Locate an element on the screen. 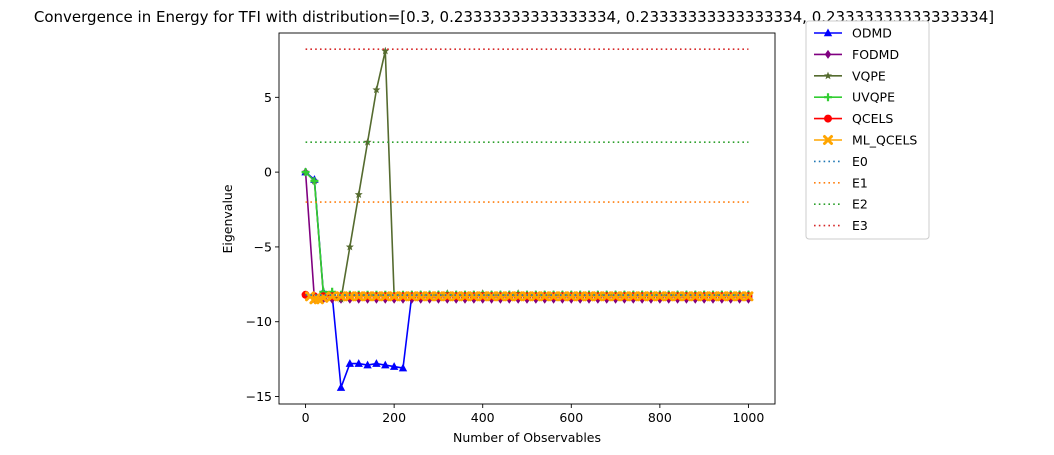 The width and height of the screenshot is (1054, 455). series-line-fodmd is located at coordinates (526, 236).